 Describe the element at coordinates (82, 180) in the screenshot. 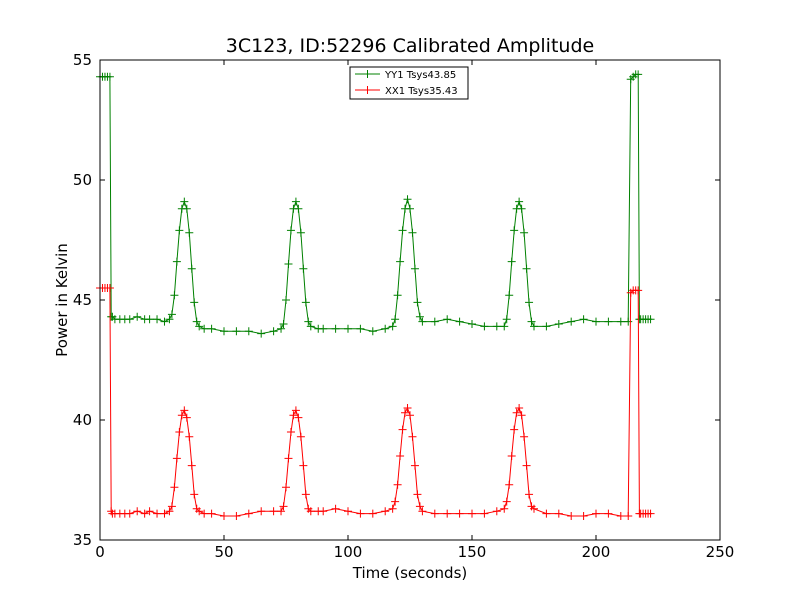

I see `y-tick-label: 50` at that location.